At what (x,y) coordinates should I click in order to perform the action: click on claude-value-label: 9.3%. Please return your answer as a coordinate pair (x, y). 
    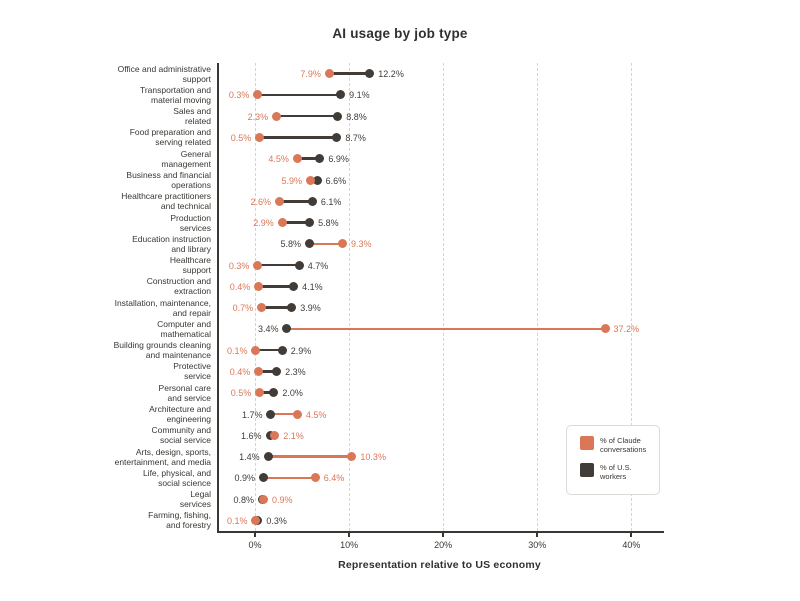
    Looking at the image, I should click on (361, 244).